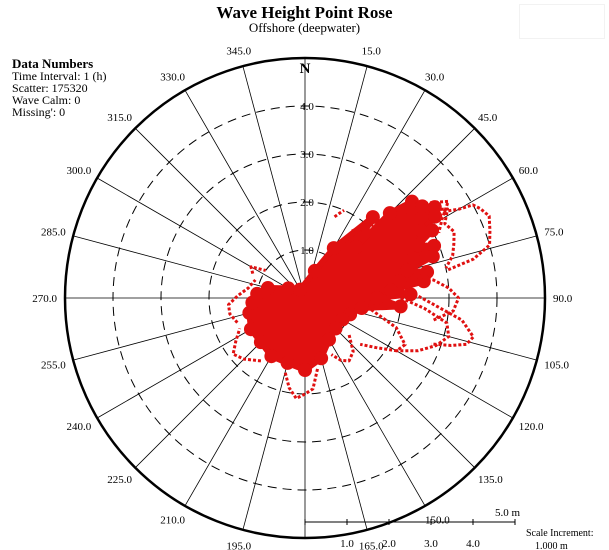 This screenshot has width=609, height=550. Describe the element at coordinates (307, 155) in the screenshot. I see `ring-label: 3.0` at that location.